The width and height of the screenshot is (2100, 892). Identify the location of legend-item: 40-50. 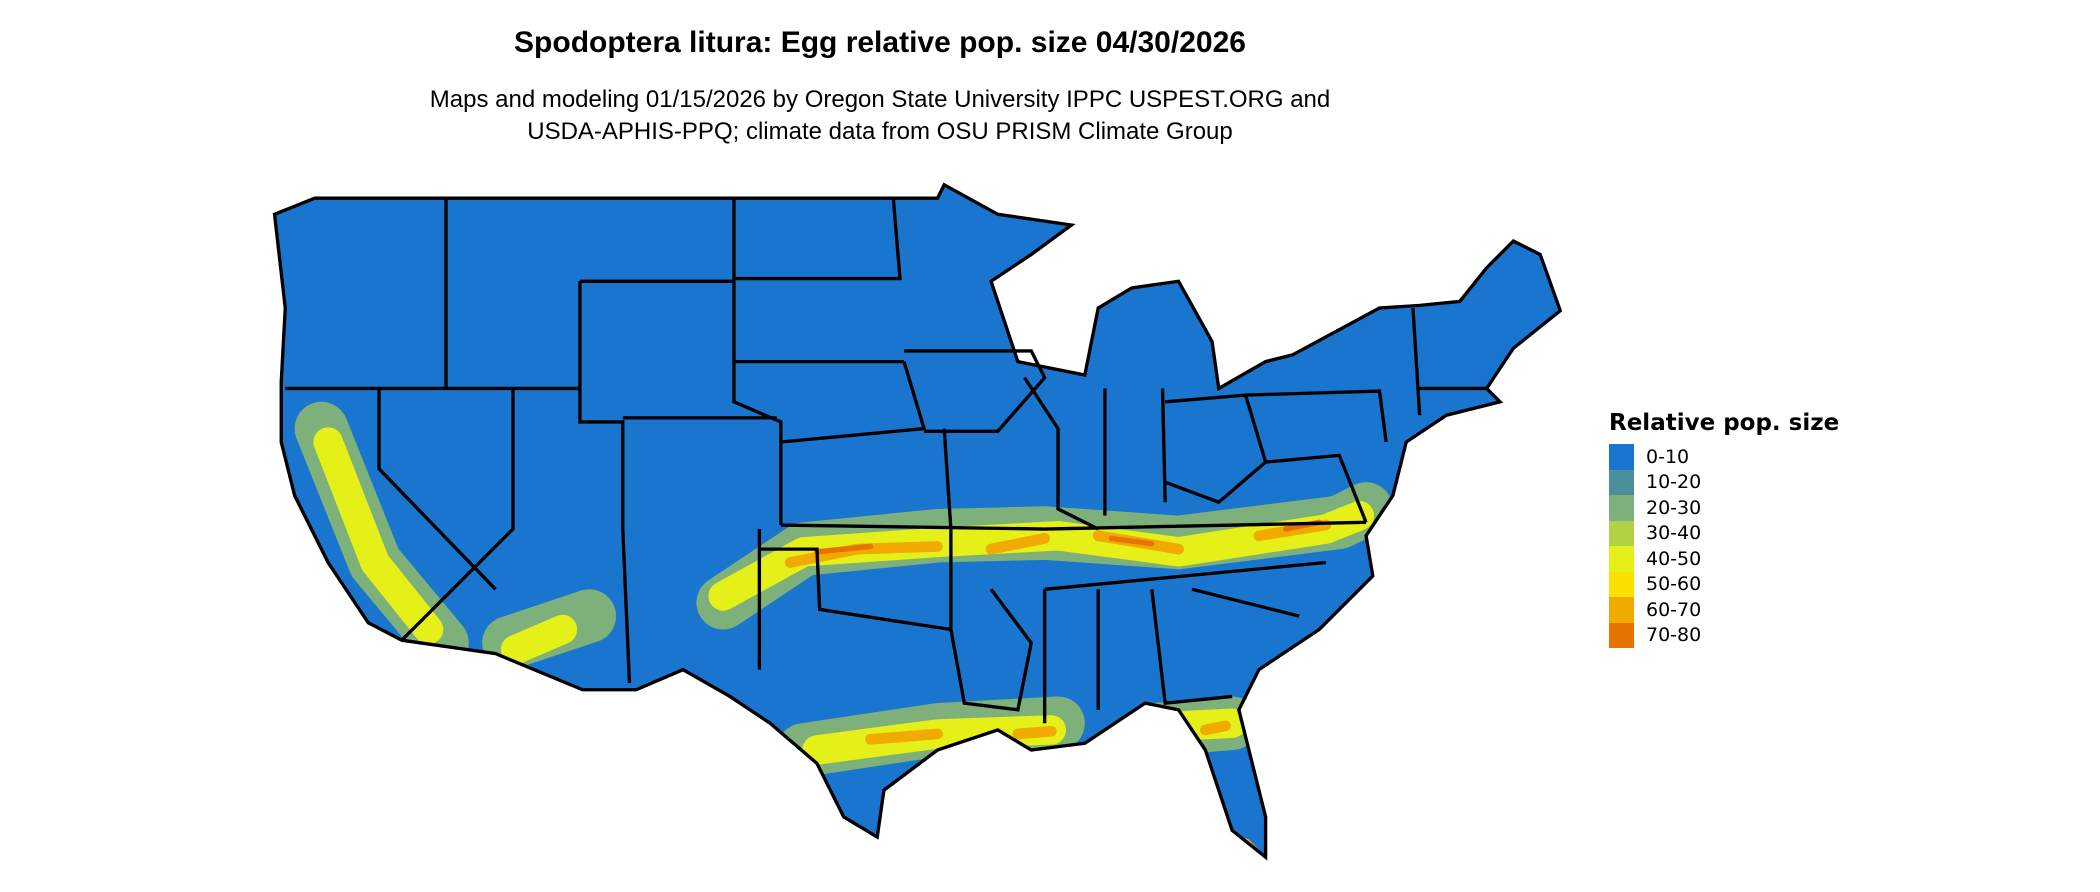
(1724, 559).